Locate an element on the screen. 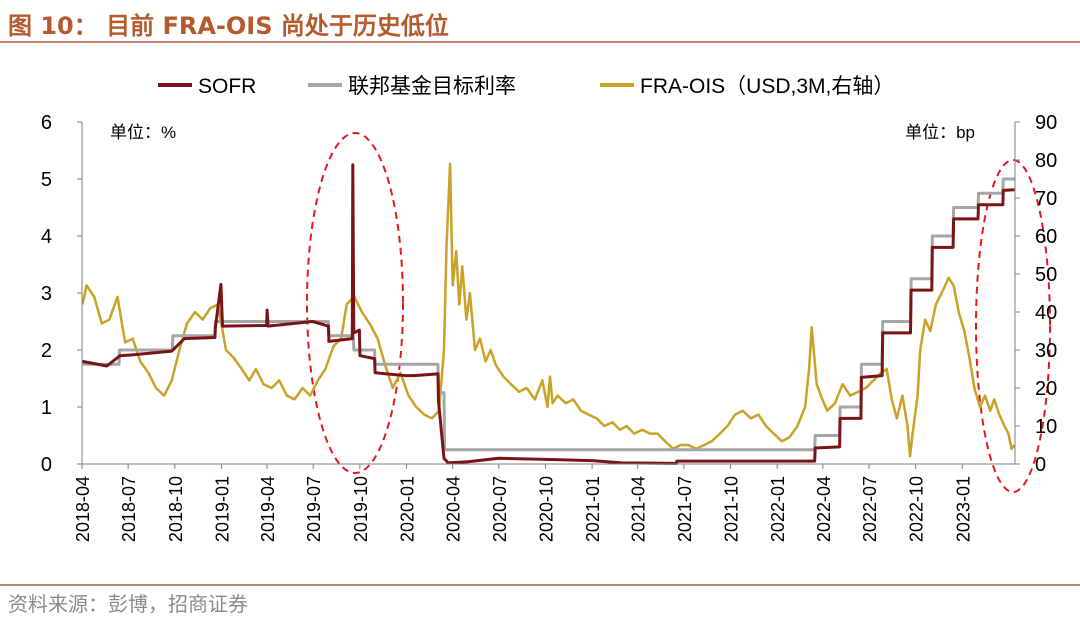  x-tick-label: 2020-07 is located at coordinates (500, 509).